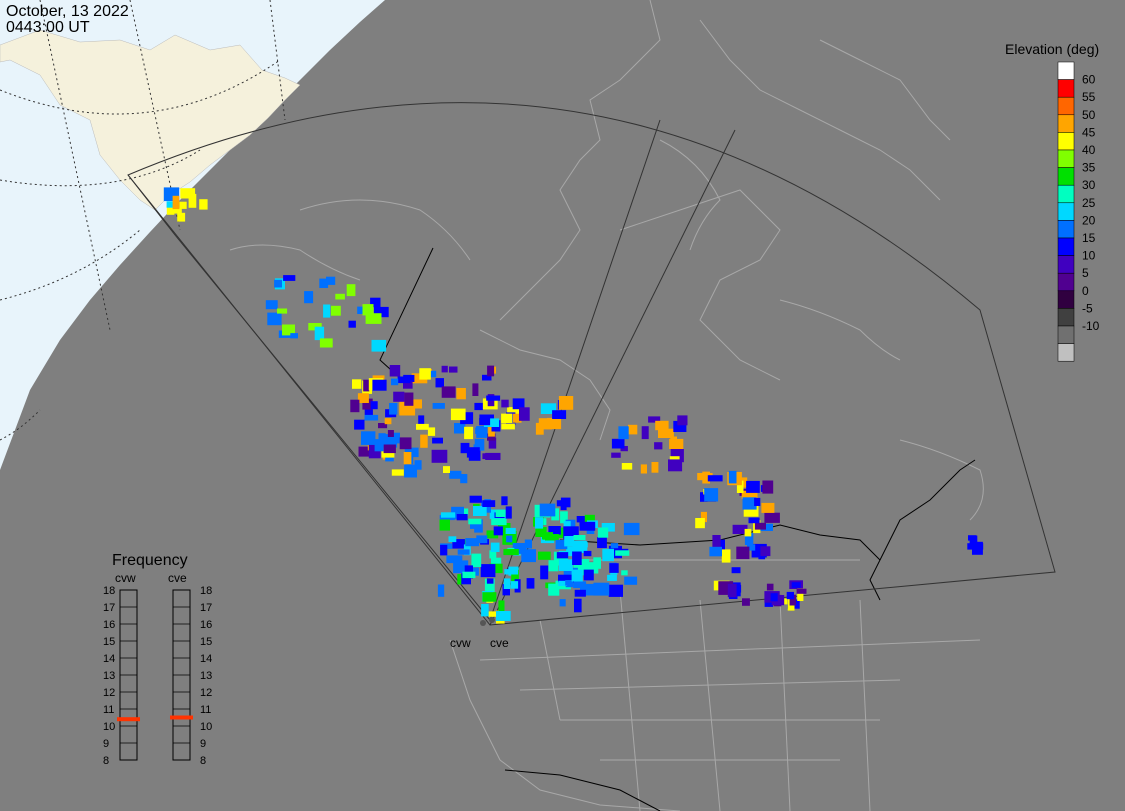 The height and width of the screenshot is (811, 1125). What do you see at coordinates (109, 625) in the screenshot?
I see `frequency-scale-label: 16` at bounding box center [109, 625].